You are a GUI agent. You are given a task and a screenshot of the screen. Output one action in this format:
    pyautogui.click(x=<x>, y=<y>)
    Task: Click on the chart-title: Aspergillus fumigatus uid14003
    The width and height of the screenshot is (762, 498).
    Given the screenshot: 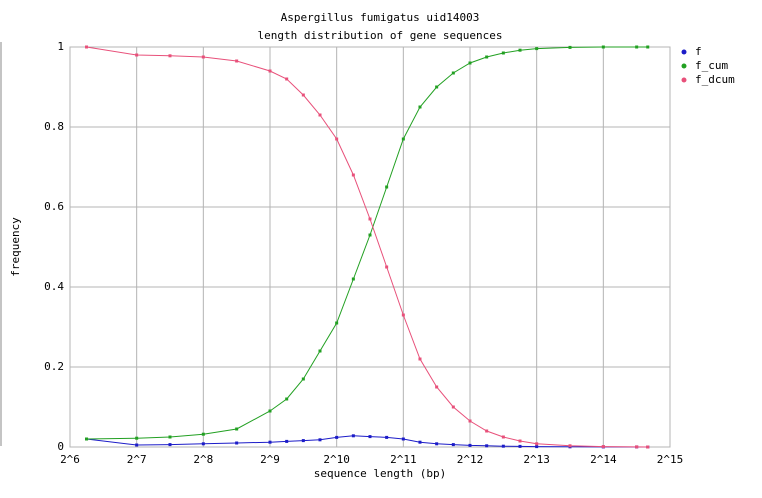 What is the action you would take?
    pyautogui.click(x=380, y=17)
    